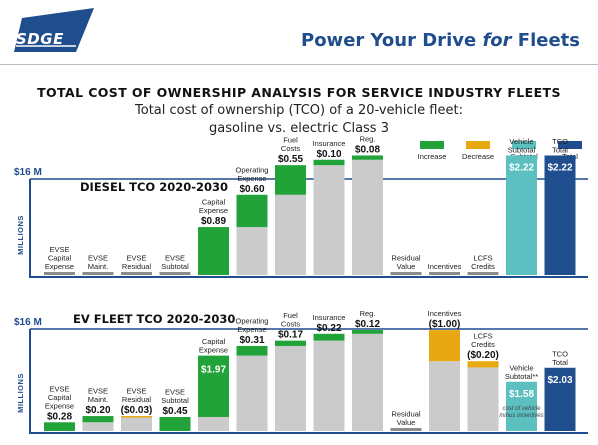 This screenshot has height=445, width=598. Describe the element at coordinates (367, 149) in the screenshot. I see `diesel-cat-8-value-label: $0.08` at that location.